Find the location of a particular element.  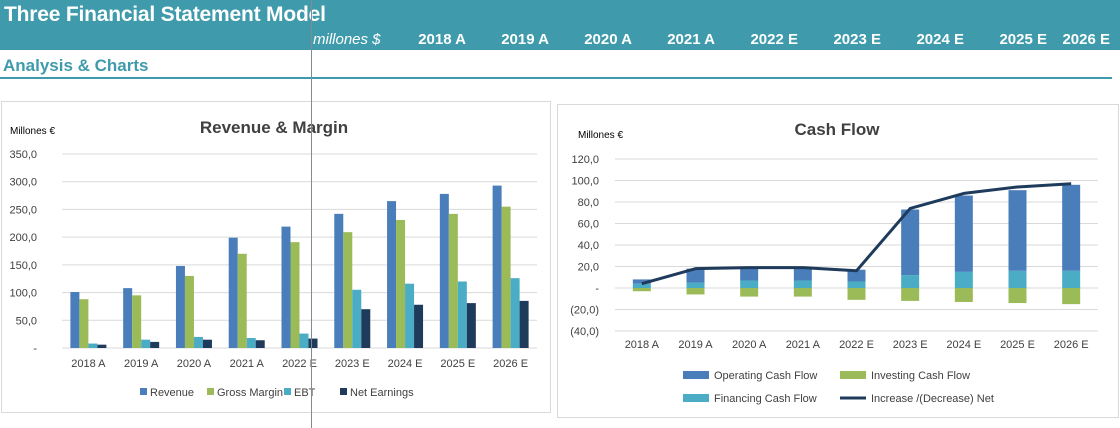

legend-label: Investing Cash Flow is located at coordinates (920, 376).